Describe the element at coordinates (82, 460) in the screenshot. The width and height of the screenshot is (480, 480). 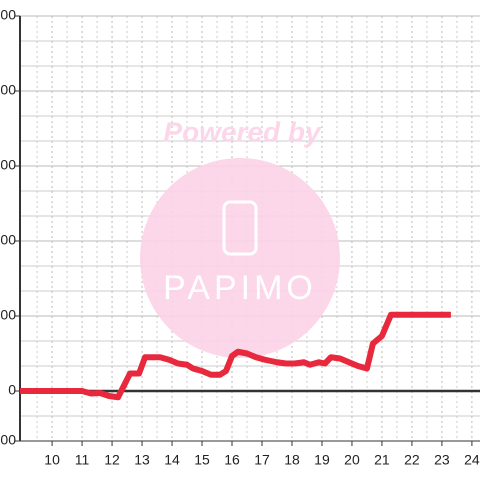
I see `x-tick-label: 11` at that location.